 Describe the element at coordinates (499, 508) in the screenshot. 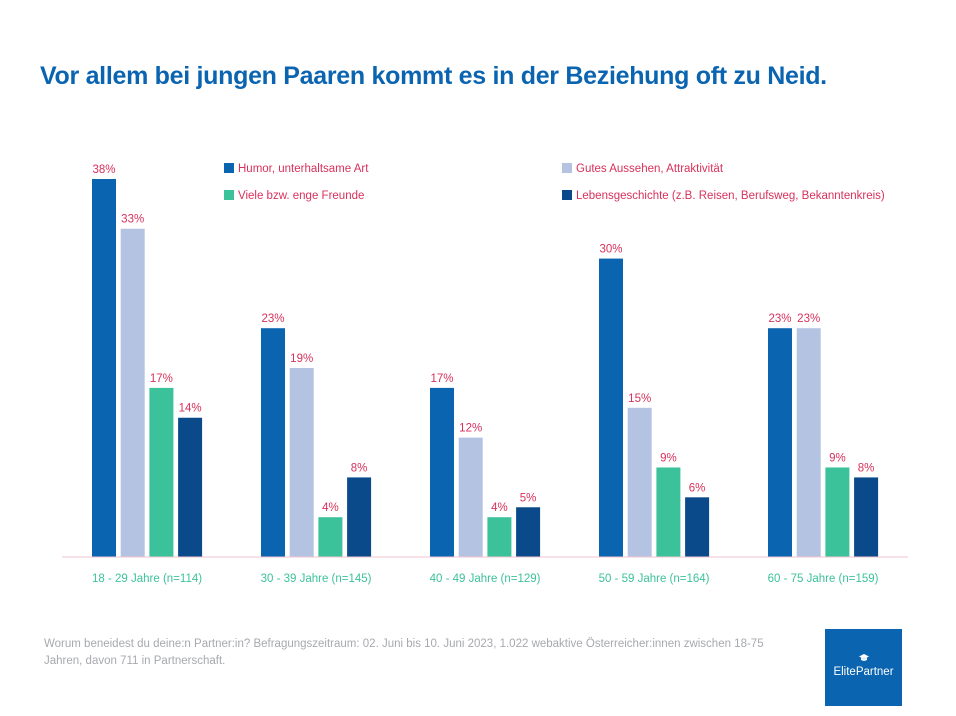

I see `data-label-3-series-3: 4%` at that location.